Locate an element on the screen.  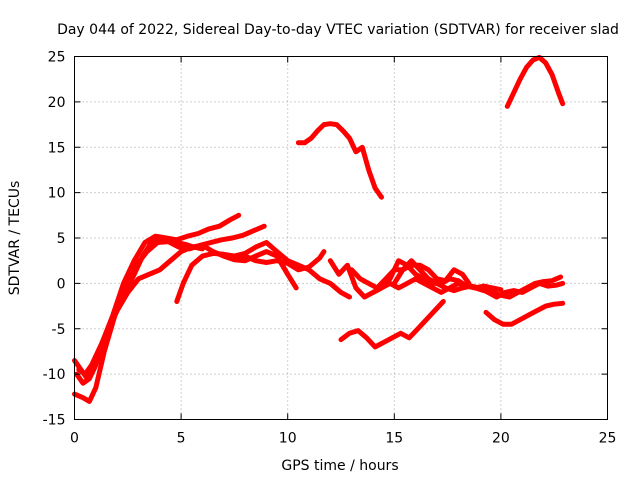
x-tick-label: 0 is located at coordinates (74, 439).